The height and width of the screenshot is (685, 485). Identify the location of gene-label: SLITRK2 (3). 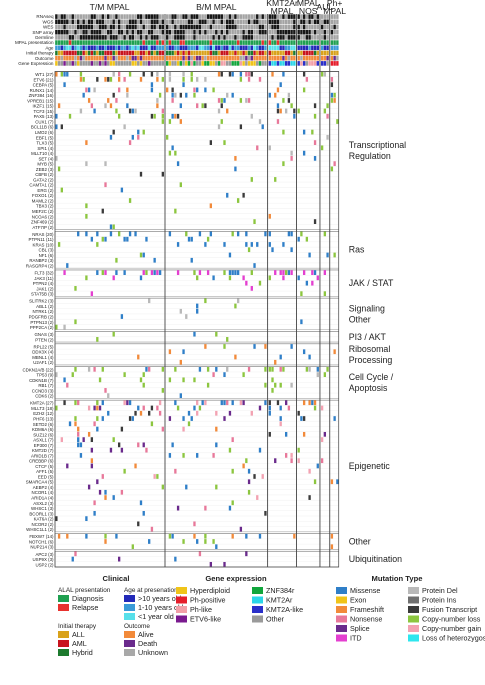
(41, 301).